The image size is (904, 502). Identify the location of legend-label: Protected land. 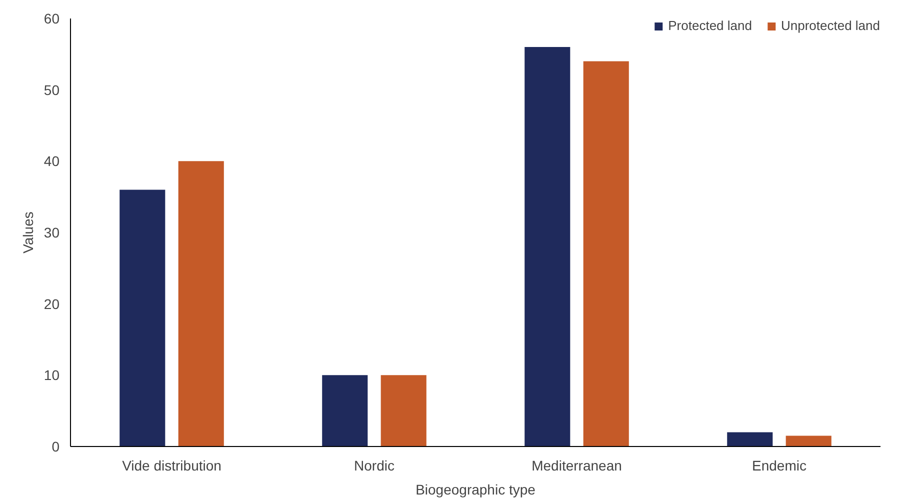
(710, 25).